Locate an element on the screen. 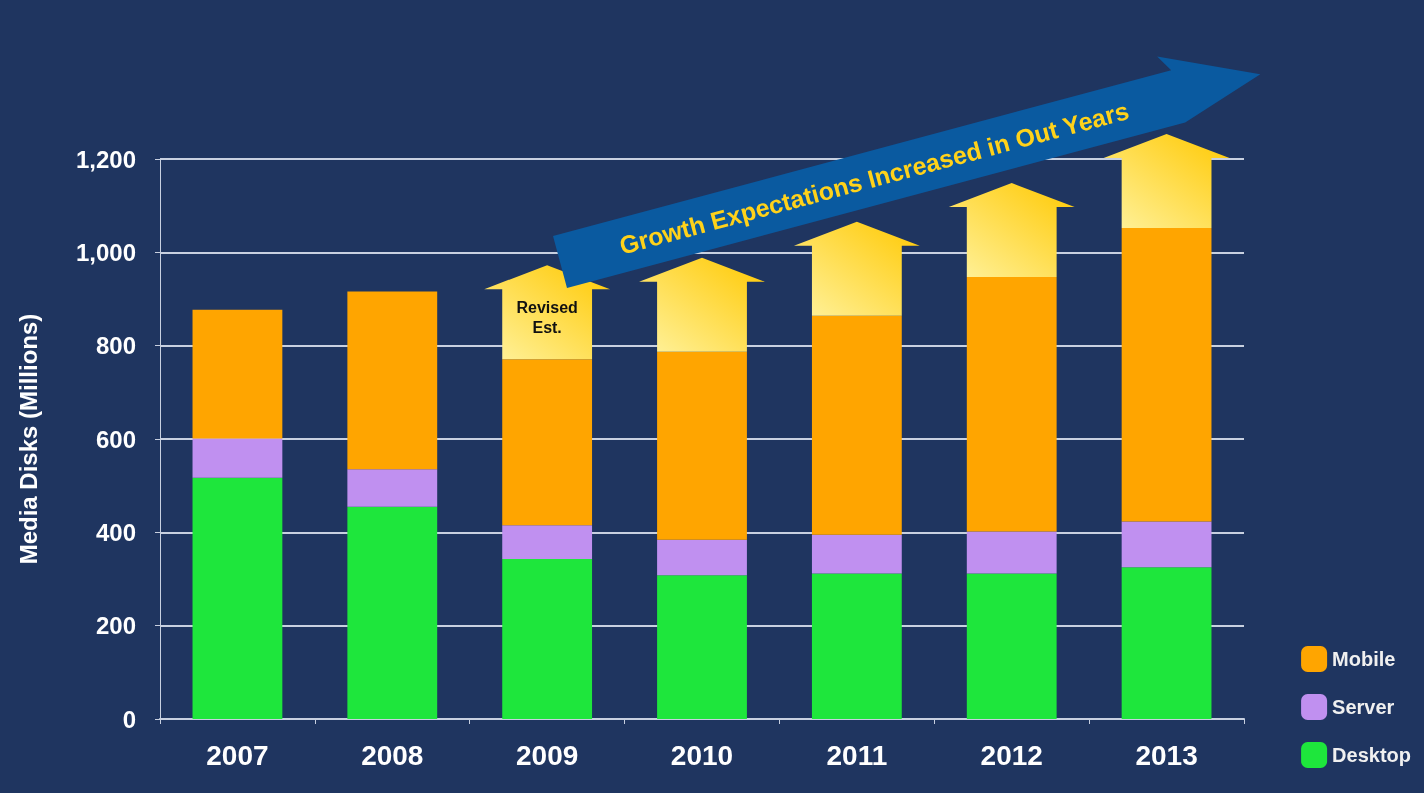  y-tick-label: 1,200 is located at coordinates (105, 159).